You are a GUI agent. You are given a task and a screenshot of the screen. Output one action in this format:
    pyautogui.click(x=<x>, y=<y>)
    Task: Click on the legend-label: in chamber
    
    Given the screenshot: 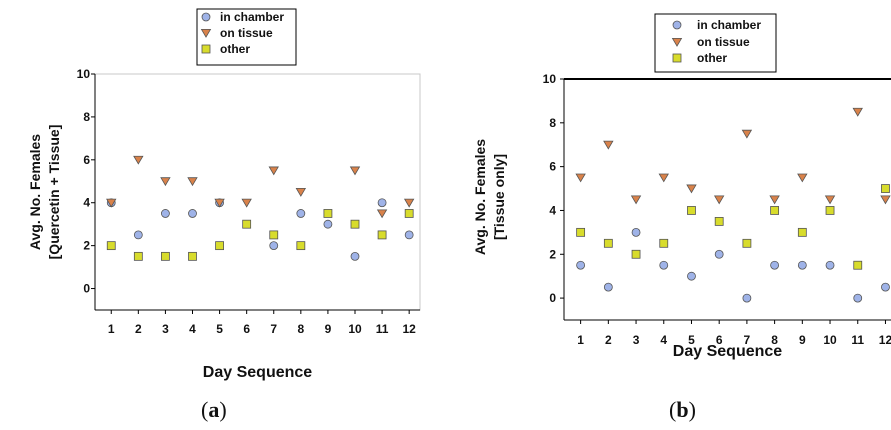 What is the action you would take?
    pyautogui.click(x=729, y=25)
    